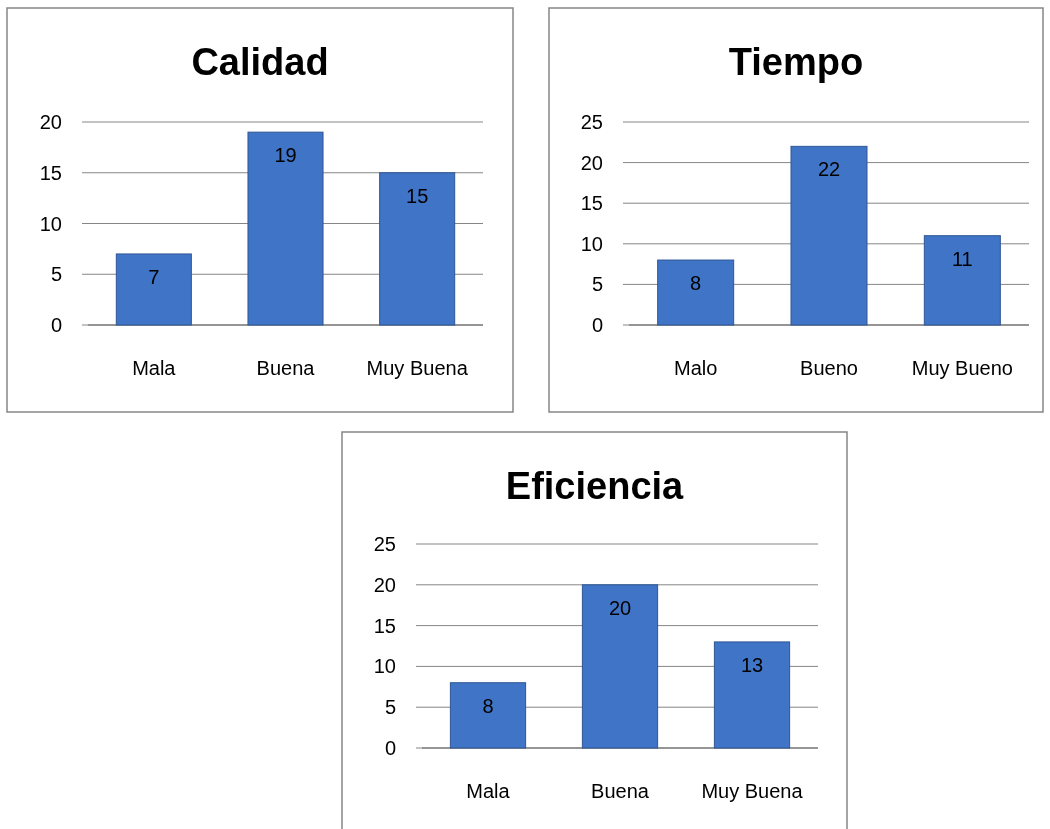 The width and height of the screenshot is (1050, 829). Describe the element at coordinates (285, 155) in the screenshot. I see `data-label: 19` at that location.